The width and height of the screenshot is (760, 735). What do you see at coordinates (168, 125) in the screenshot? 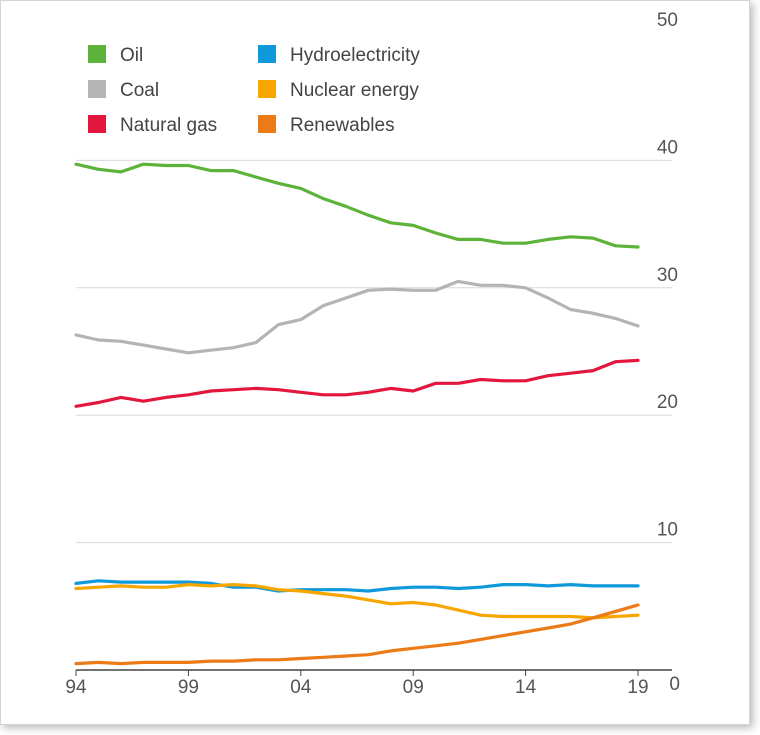
I see `legend-label-natural-gas: Natural gas` at bounding box center [168, 125].